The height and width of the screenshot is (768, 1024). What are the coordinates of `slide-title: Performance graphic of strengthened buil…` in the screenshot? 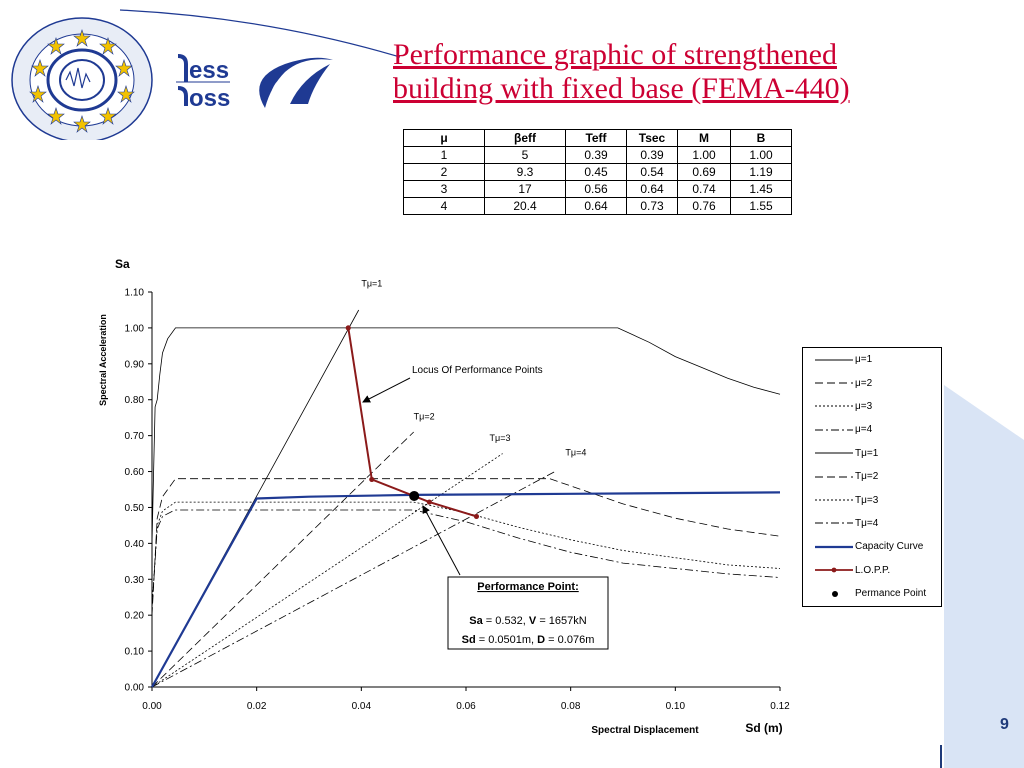 It's located at (673, 72).